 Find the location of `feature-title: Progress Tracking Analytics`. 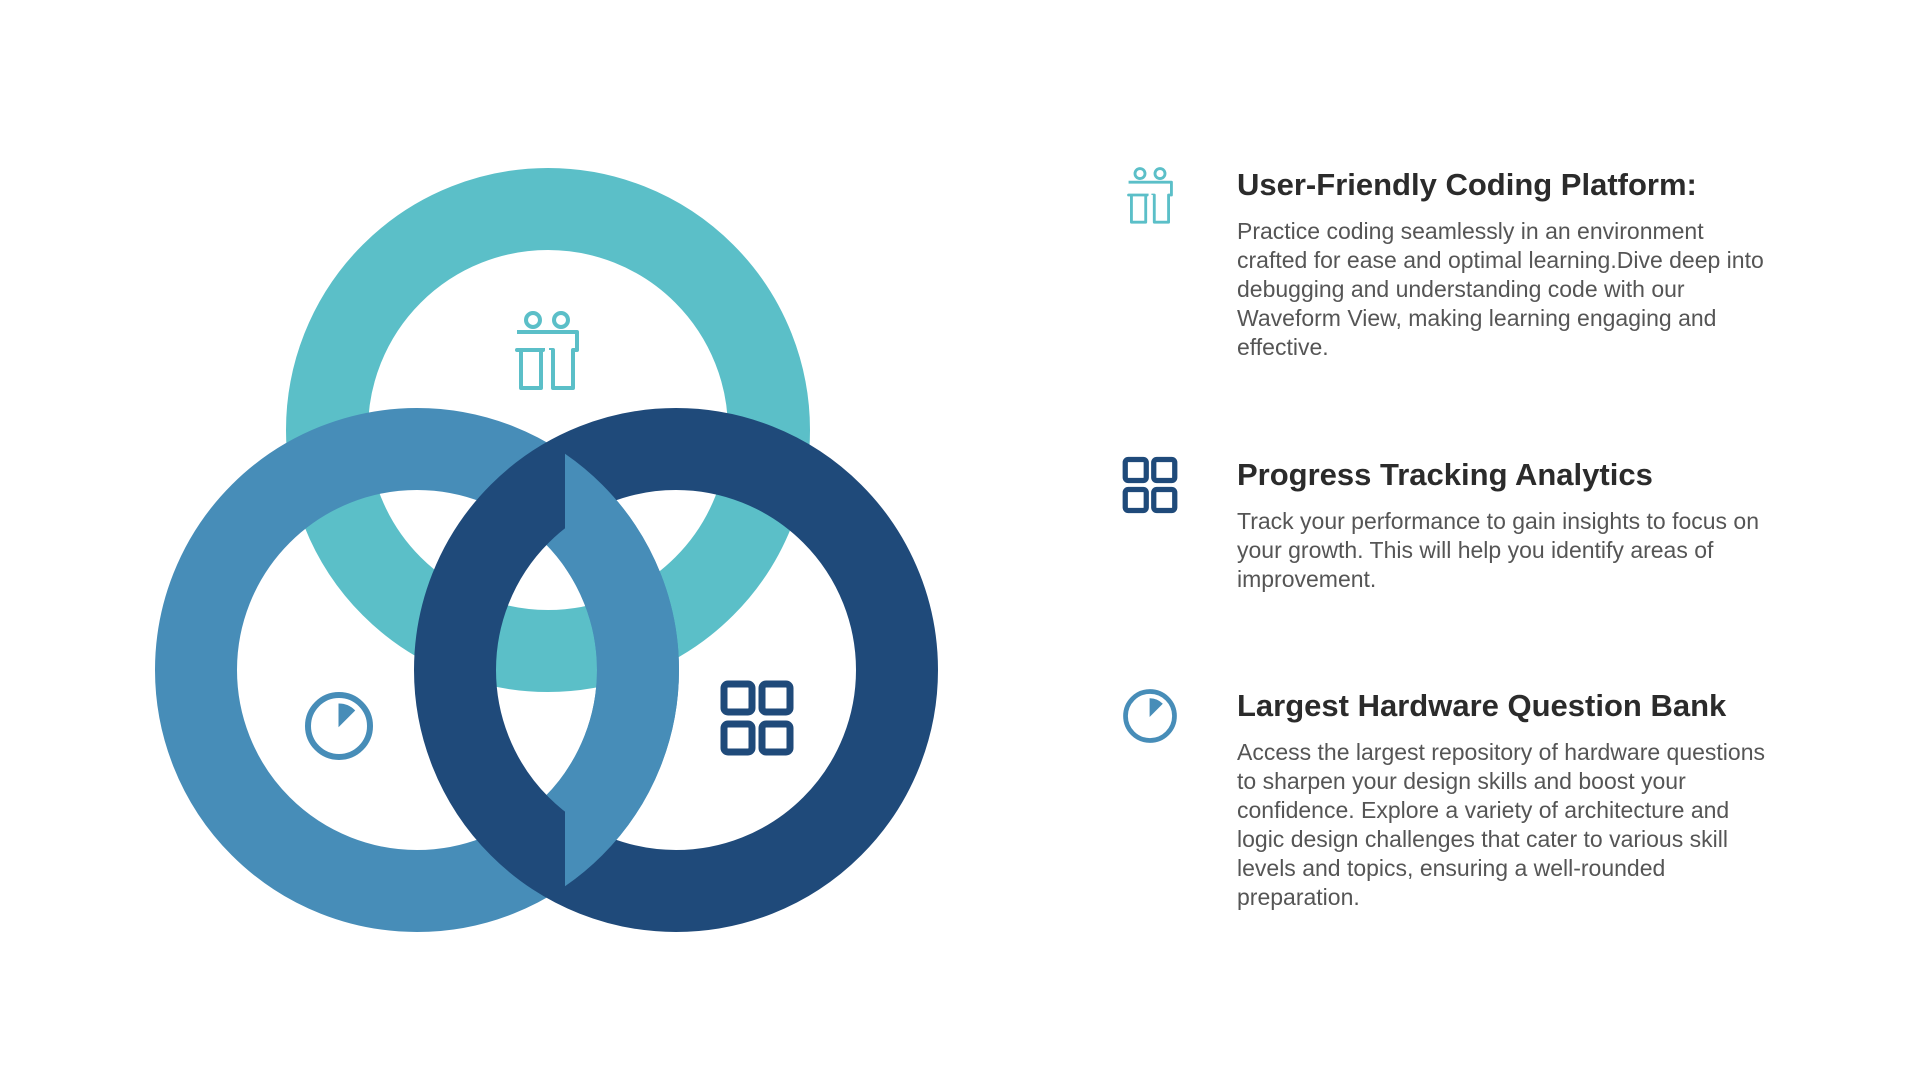

feature-title: Progress Tracking Analytics is located at coordinates (1445, 474).